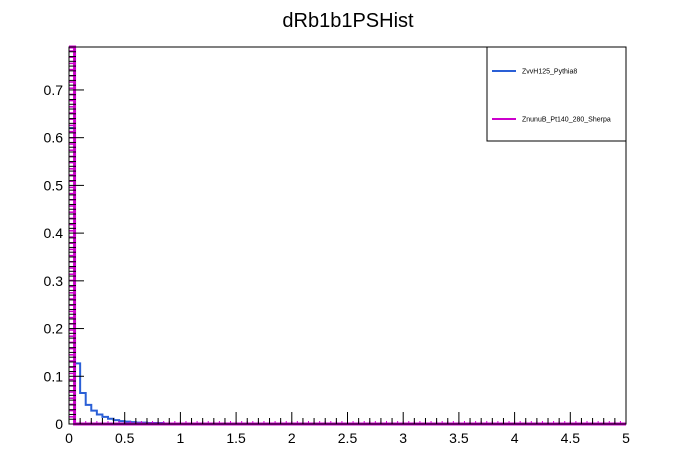 The height and width of the screenshot is (472, 696). I want to click on x-tick-label: 0.5, so click(125, 438).